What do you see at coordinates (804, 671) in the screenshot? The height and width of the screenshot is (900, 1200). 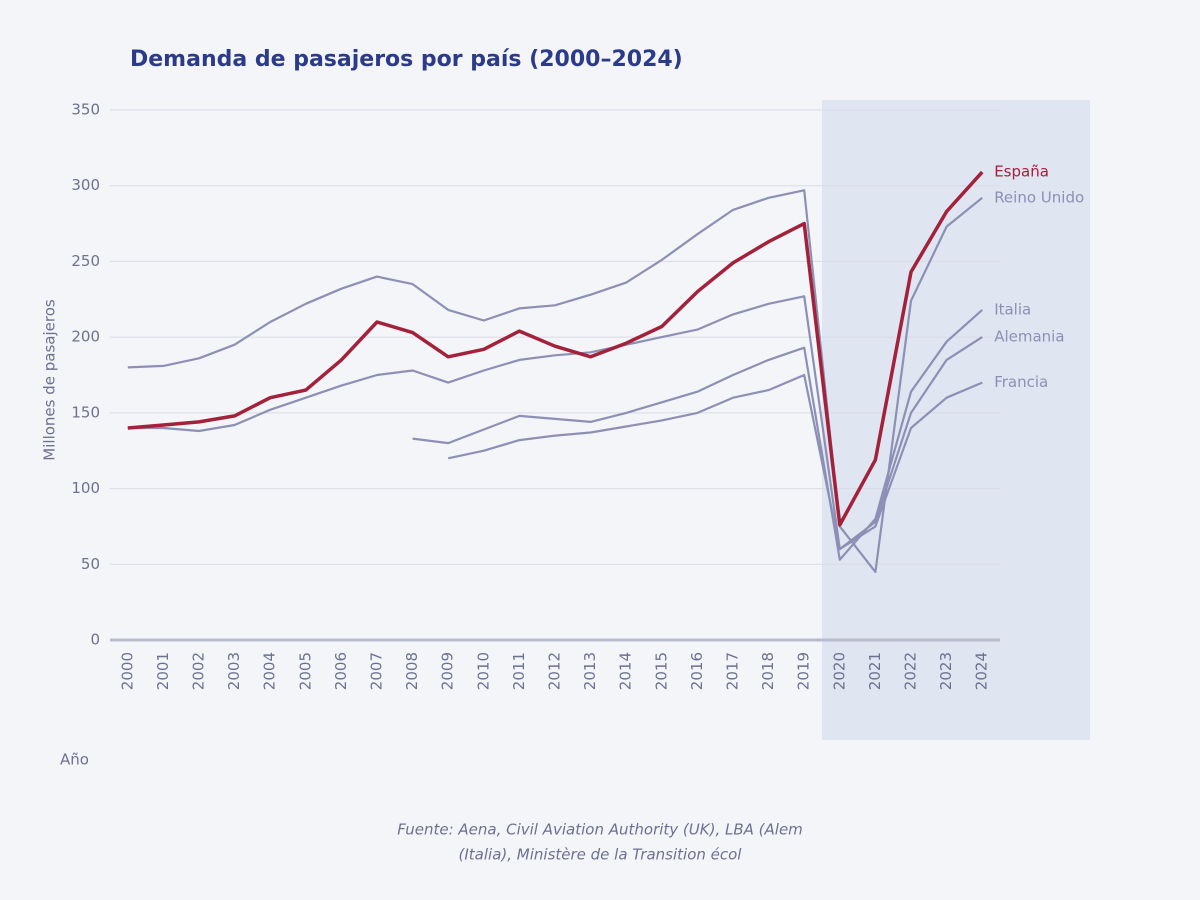 I see `x-tick-label: 2019` at bounding box center [804, 671].